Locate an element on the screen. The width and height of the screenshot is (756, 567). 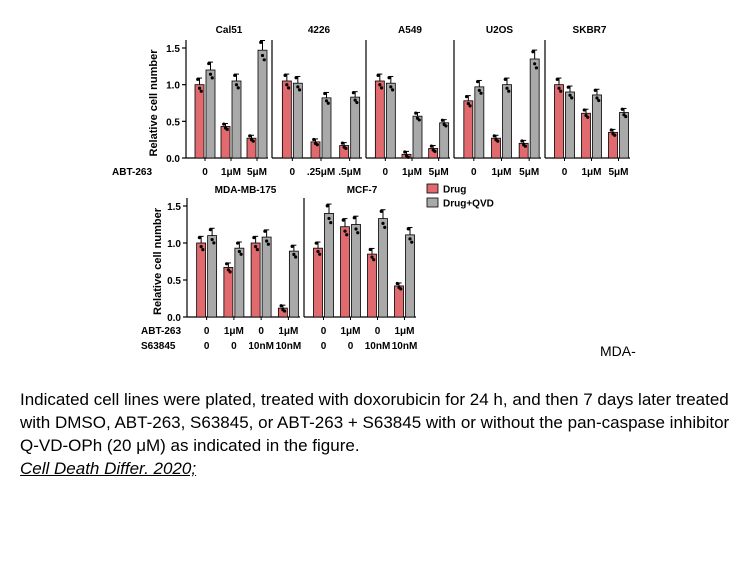
panel-title: 4226 is located at coordinates (319, 30).